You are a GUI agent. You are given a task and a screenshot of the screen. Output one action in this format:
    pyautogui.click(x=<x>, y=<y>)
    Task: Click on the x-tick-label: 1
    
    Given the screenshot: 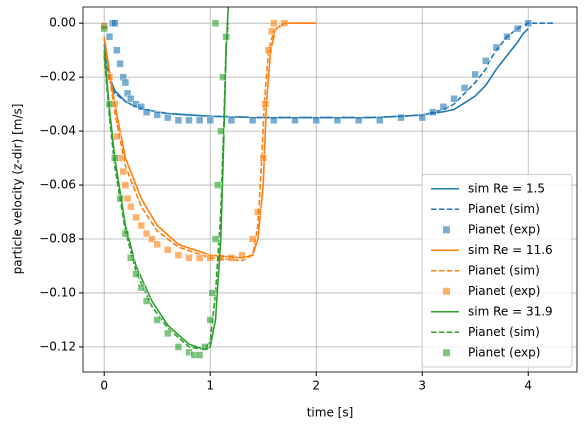 What is the action you would take?
    pyautogui.click(x=210, y=386)
    